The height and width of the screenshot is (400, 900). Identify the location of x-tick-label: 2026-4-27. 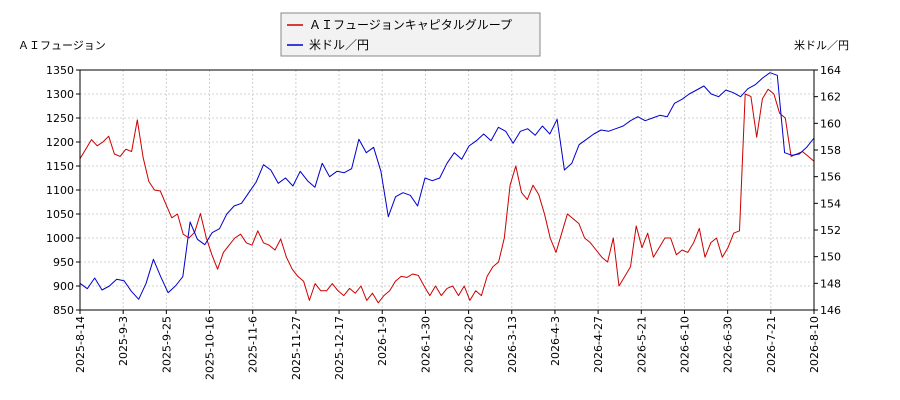
(598, 344).